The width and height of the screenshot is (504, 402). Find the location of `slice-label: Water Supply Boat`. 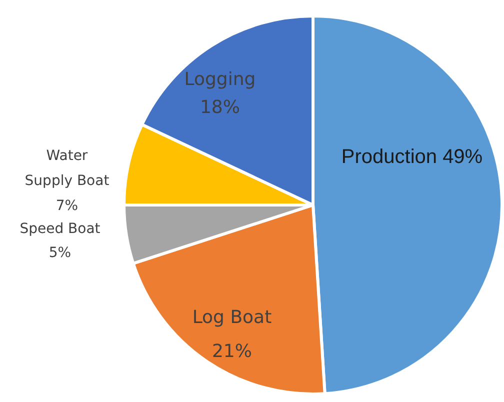

slice-label: Water Supply Boat is located at coordinates (67, 168).